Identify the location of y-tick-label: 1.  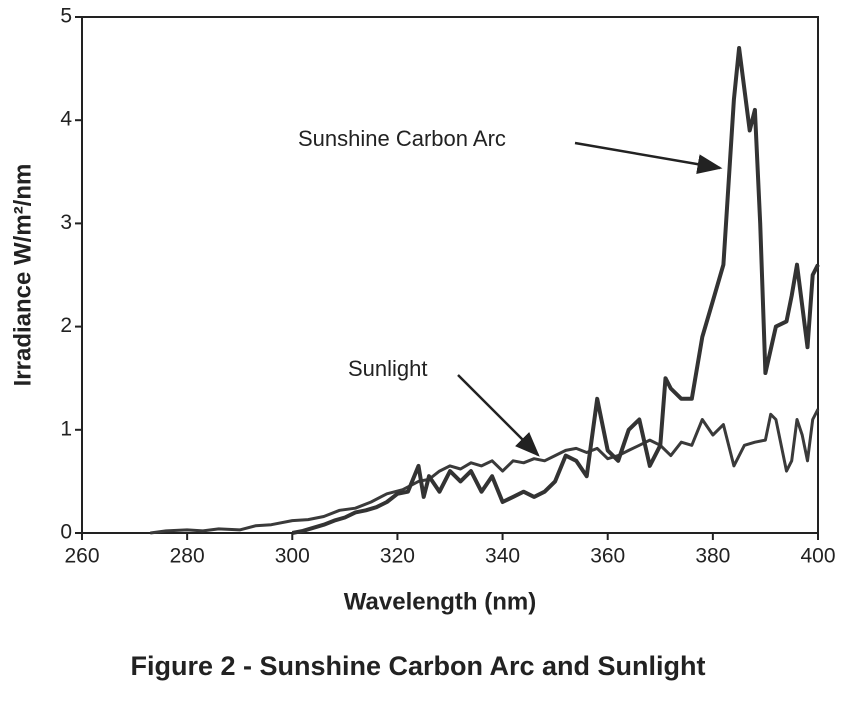
(66, 428).